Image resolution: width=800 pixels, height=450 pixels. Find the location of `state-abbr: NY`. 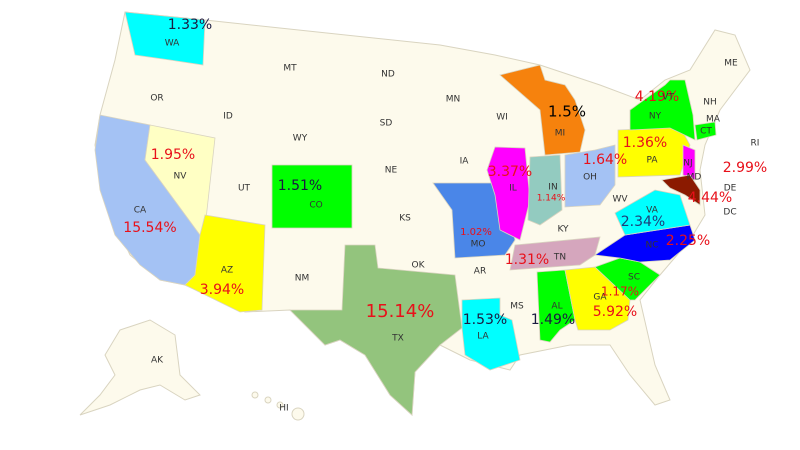

state-abbr: NY is located at coordinates (655, 117).